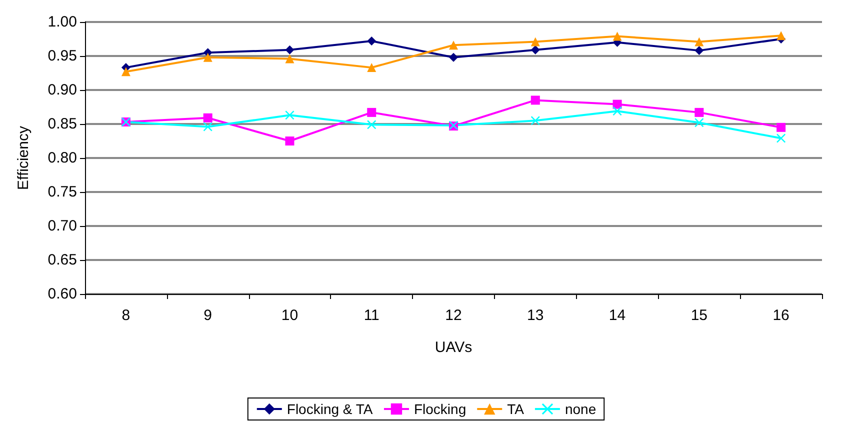 Image resolution: width=852 pixels, height=436 pixels. What do you see at coordinates (535, 315) in the screenshot?
I see `x-tick-label: 13` at bounding box center [535, 315].